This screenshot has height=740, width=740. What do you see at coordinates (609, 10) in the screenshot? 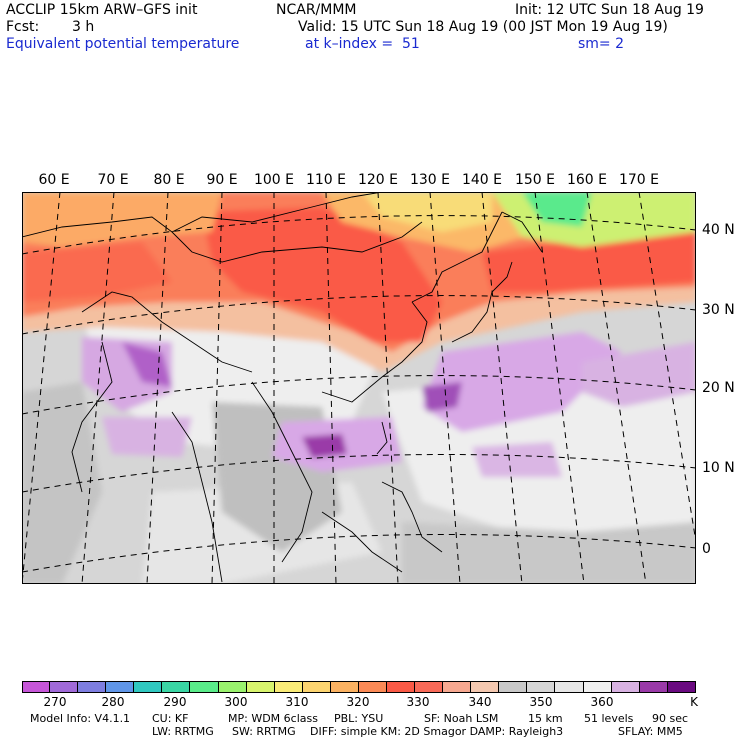
I see `init-time: Init: 12 UTC Sun 18 Aug 19` at bounding box center [609, 10].